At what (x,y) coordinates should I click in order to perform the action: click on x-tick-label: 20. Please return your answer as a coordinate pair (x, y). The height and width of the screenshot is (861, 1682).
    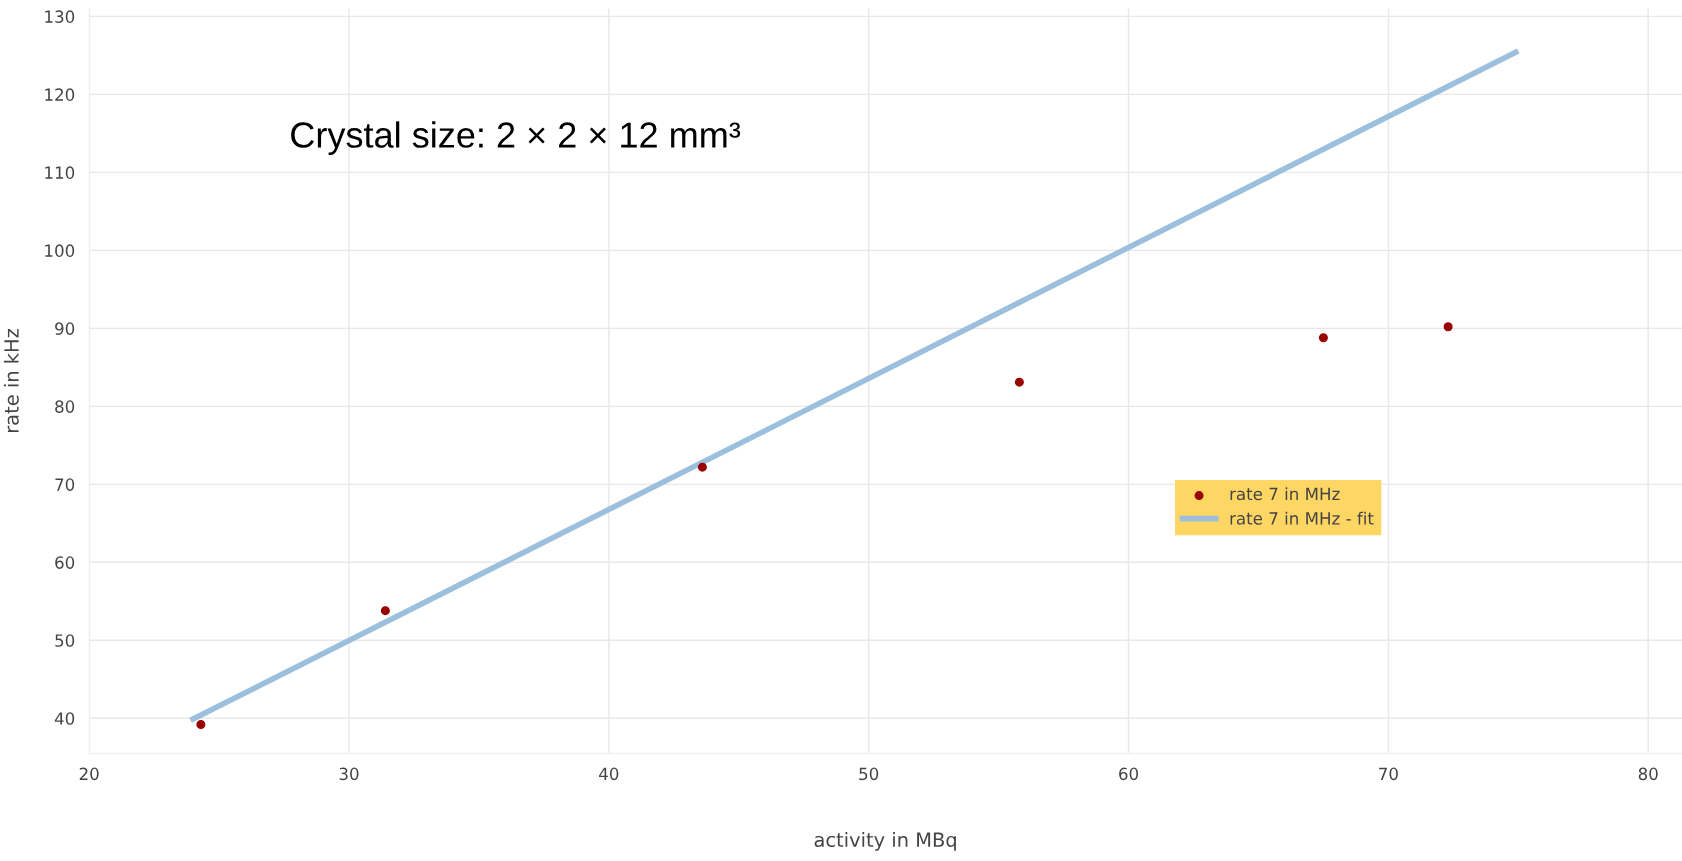
    Looking at the image, I should click on (89, 774).